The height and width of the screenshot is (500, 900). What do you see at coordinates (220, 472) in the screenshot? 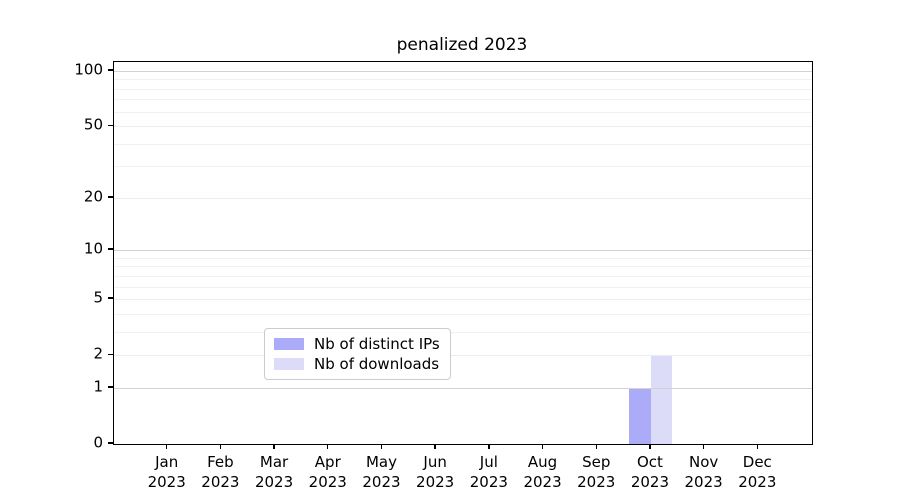
I see `x-tick-label-2: Feb 2023` at bounding box center [220, 472].